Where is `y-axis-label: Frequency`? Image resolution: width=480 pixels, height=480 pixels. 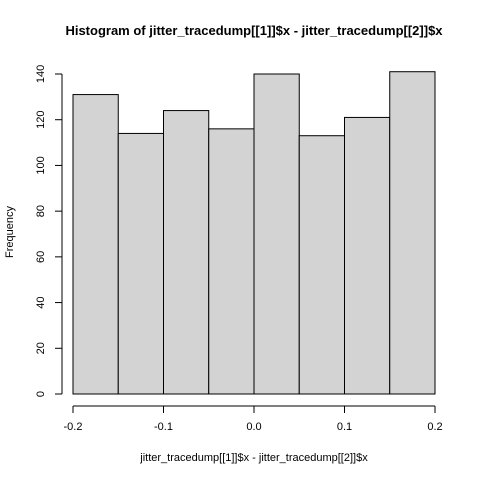
y-axis-label: Frequency is located at coordinates (10, 232).